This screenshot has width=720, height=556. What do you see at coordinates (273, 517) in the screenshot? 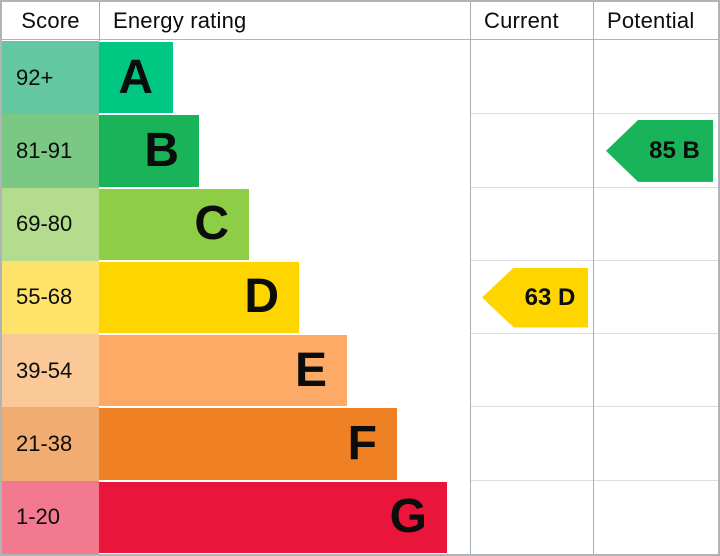
I see `energy-band-bar: G` at bounding box center [273, 517].